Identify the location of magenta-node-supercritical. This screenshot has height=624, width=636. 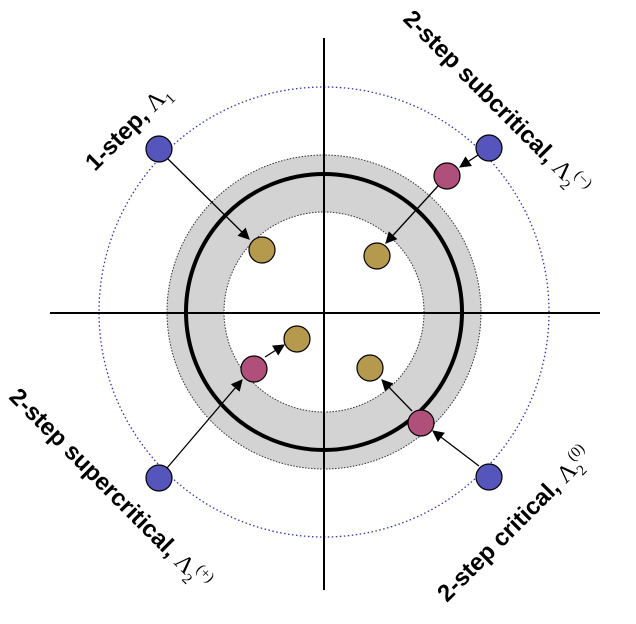
(254, 369).